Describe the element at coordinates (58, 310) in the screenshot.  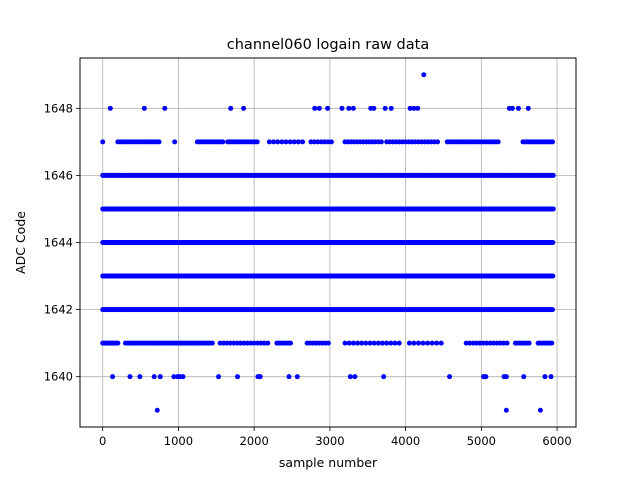
I see `y-tick-label: 1642` at that location.